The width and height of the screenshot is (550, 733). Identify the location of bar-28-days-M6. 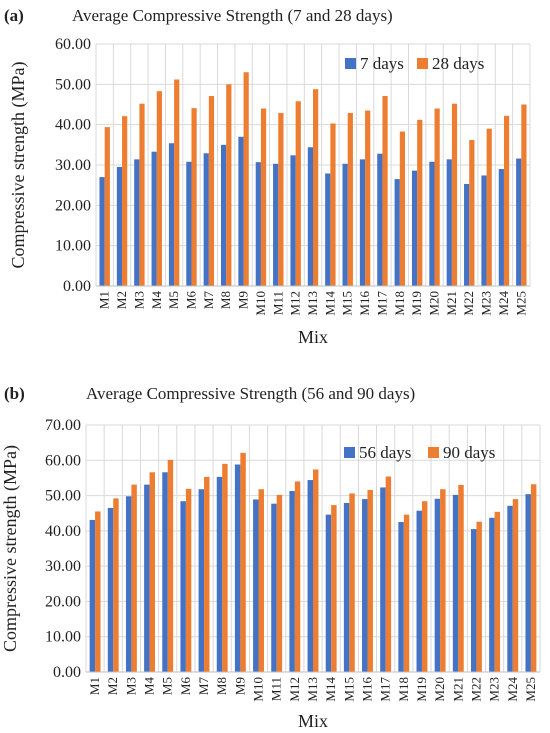
(194, 197).